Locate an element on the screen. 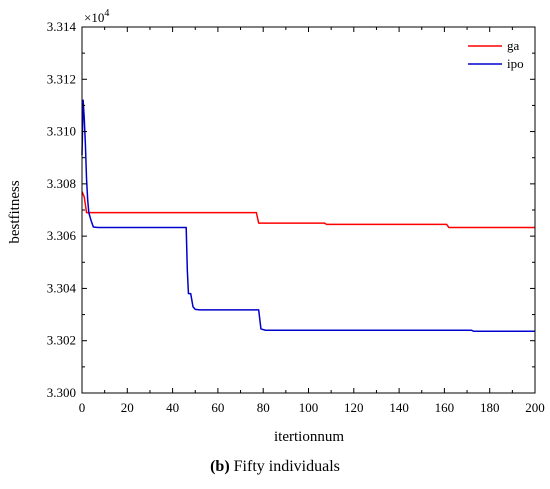  x-tick-label: 20 is located at coordinates (127, 407).